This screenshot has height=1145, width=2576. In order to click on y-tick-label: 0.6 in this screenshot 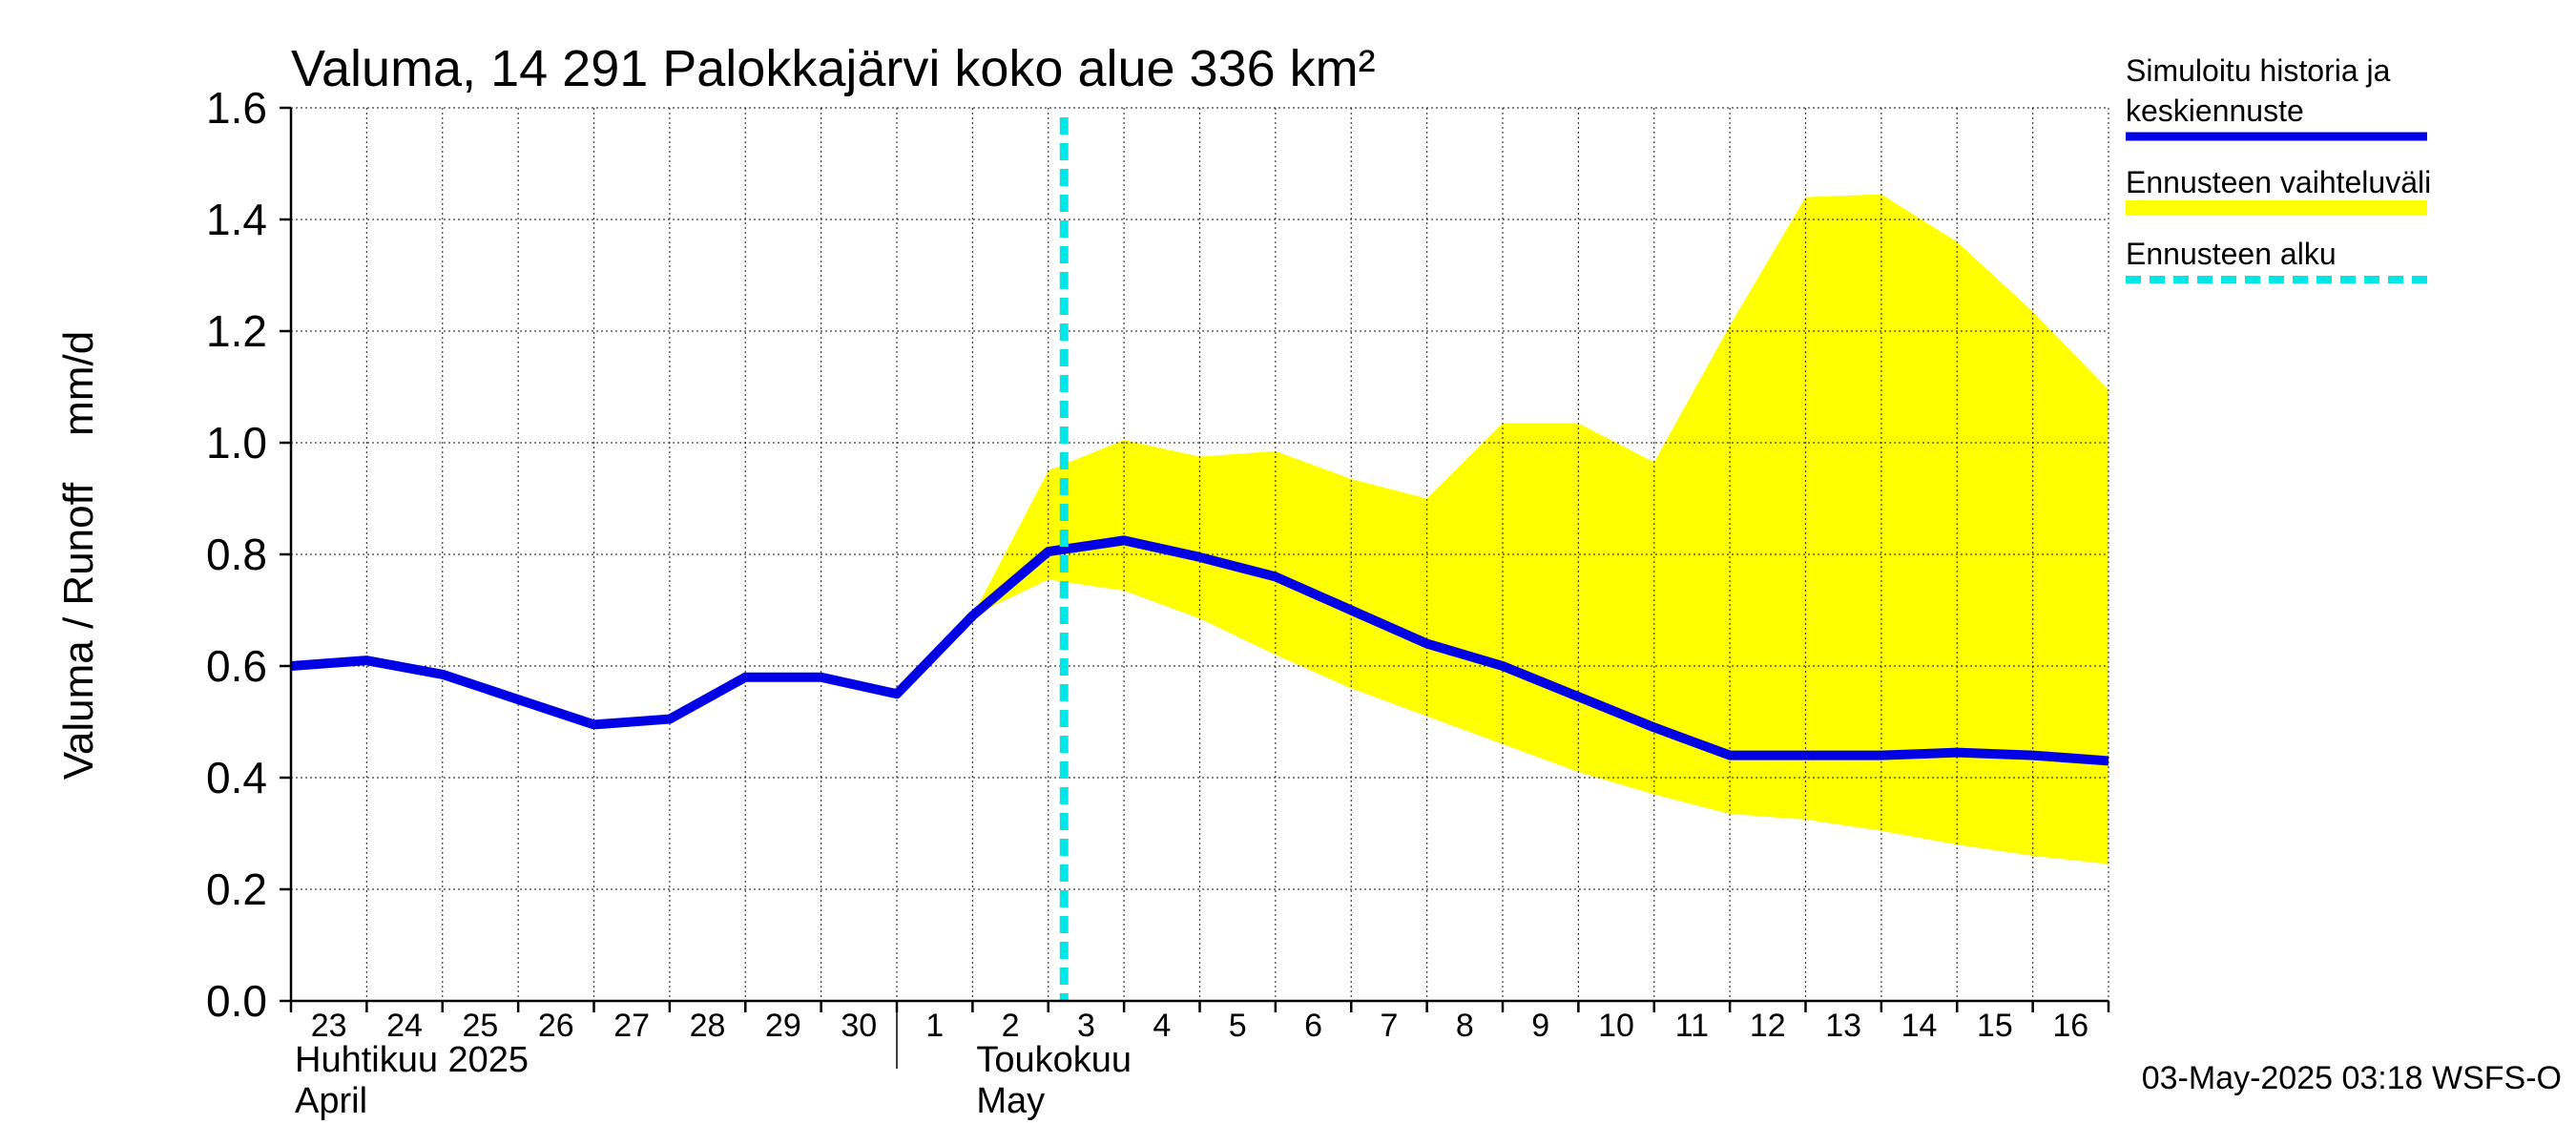, I will do `click(236, 666)`.